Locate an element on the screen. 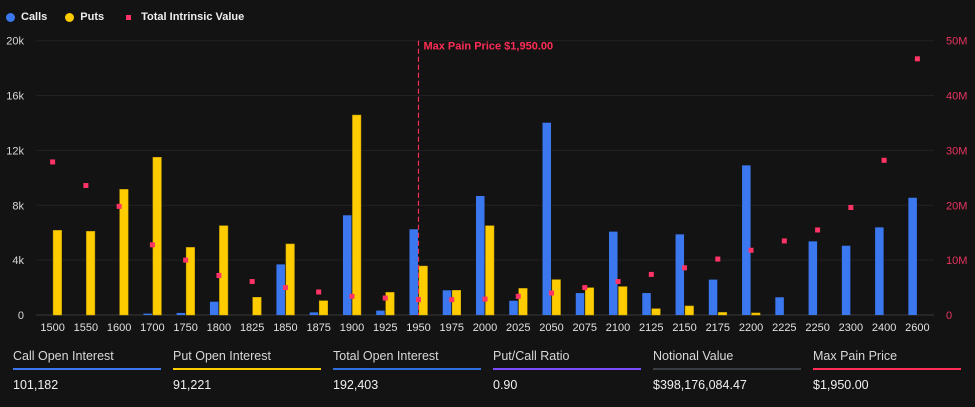 Image resolution: width=975 pixels, height=407 pixels. stat-total-open-interest: Total Open Interest 192,403 is located at coordinates (407, 370).